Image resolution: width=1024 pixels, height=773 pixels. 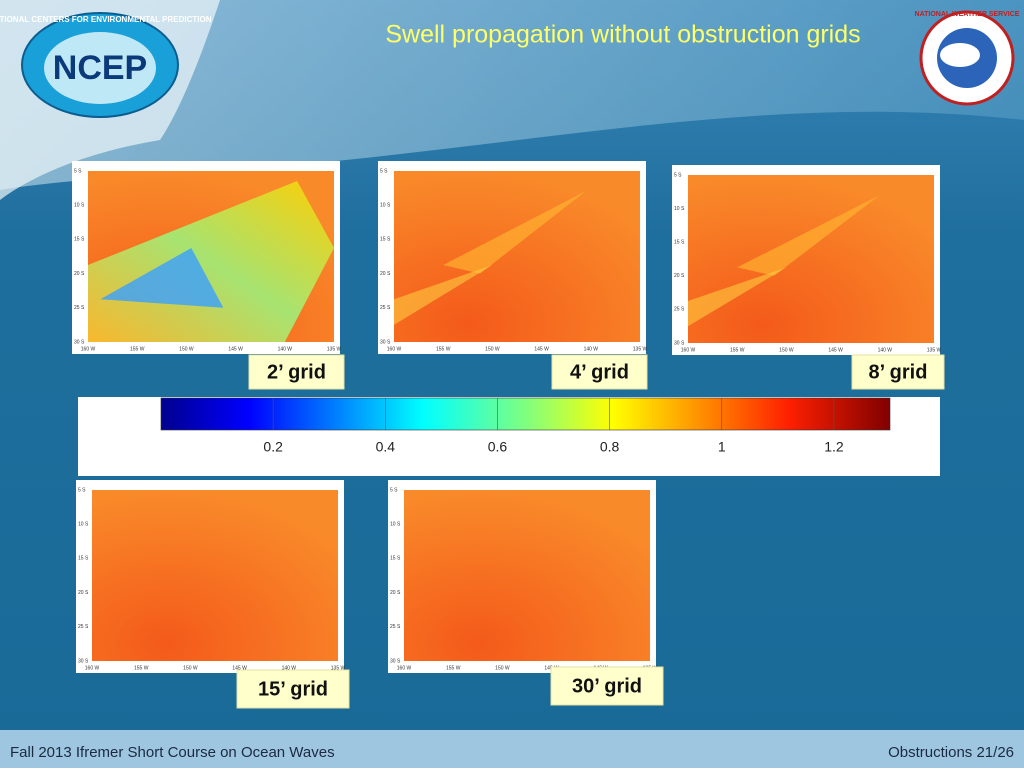 What do you see at coordinates (512, 749) in the screenshot?
I see `footer-bar` at bounding box center [512, 749].